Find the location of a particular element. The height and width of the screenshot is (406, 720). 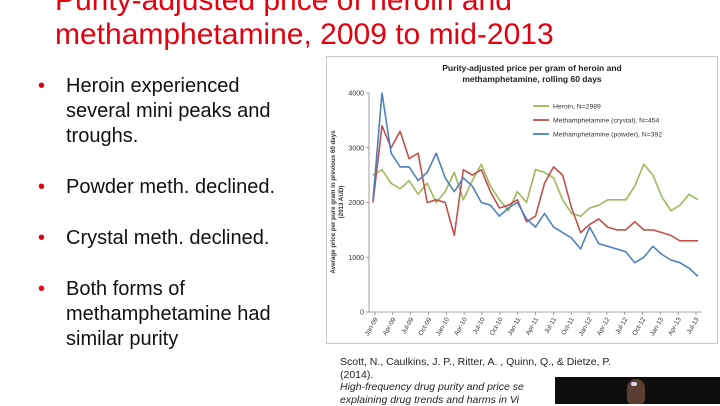

x-tick-label: Oct-10 is located at coordinates (497, 326).